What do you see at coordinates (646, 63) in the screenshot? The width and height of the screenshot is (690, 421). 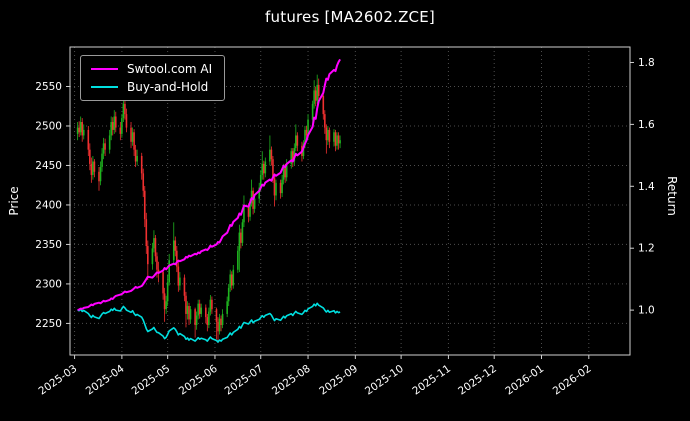 I see `return-tick-label: 1.8` at bounding box center [646, 63].